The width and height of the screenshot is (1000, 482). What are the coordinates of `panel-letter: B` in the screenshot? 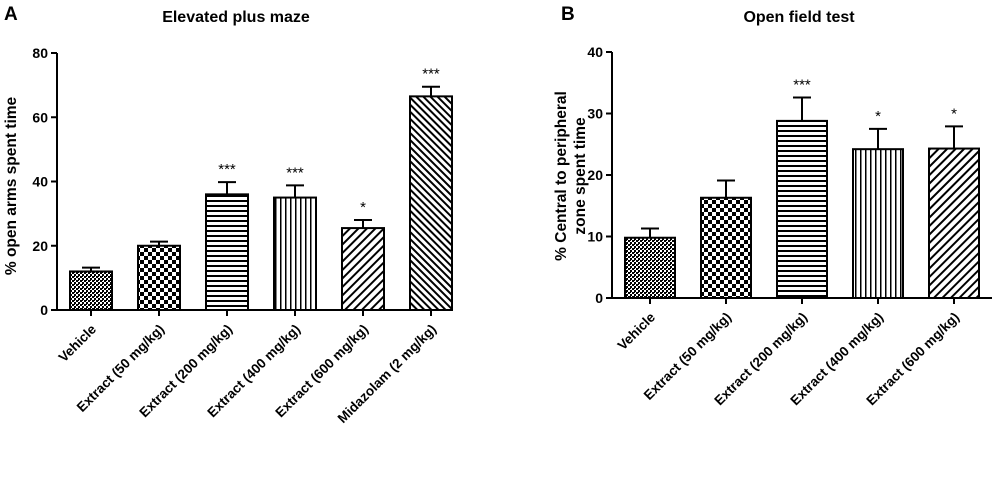 It's located at (568, 14).